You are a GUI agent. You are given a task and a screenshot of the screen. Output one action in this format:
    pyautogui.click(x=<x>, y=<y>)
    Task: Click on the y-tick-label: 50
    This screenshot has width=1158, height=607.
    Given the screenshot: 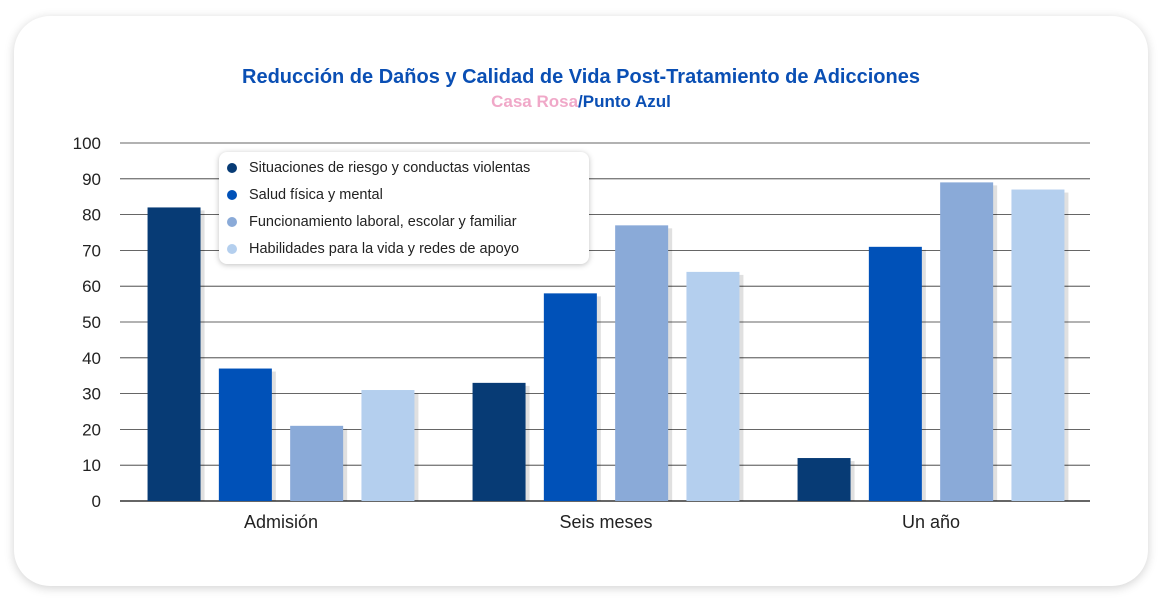 What is the action you would take?
    pyautogui.click(x=91, y=322)
    